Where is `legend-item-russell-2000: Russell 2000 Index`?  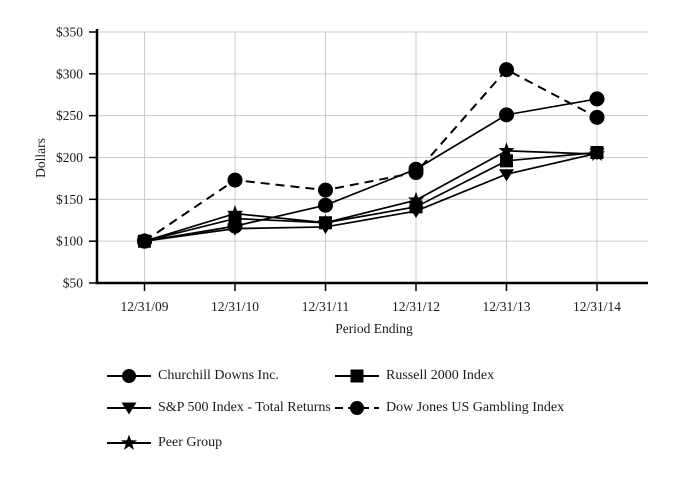 legend-item-russell-2000: Russell 2000 Index is located at coordinates (414, 376).